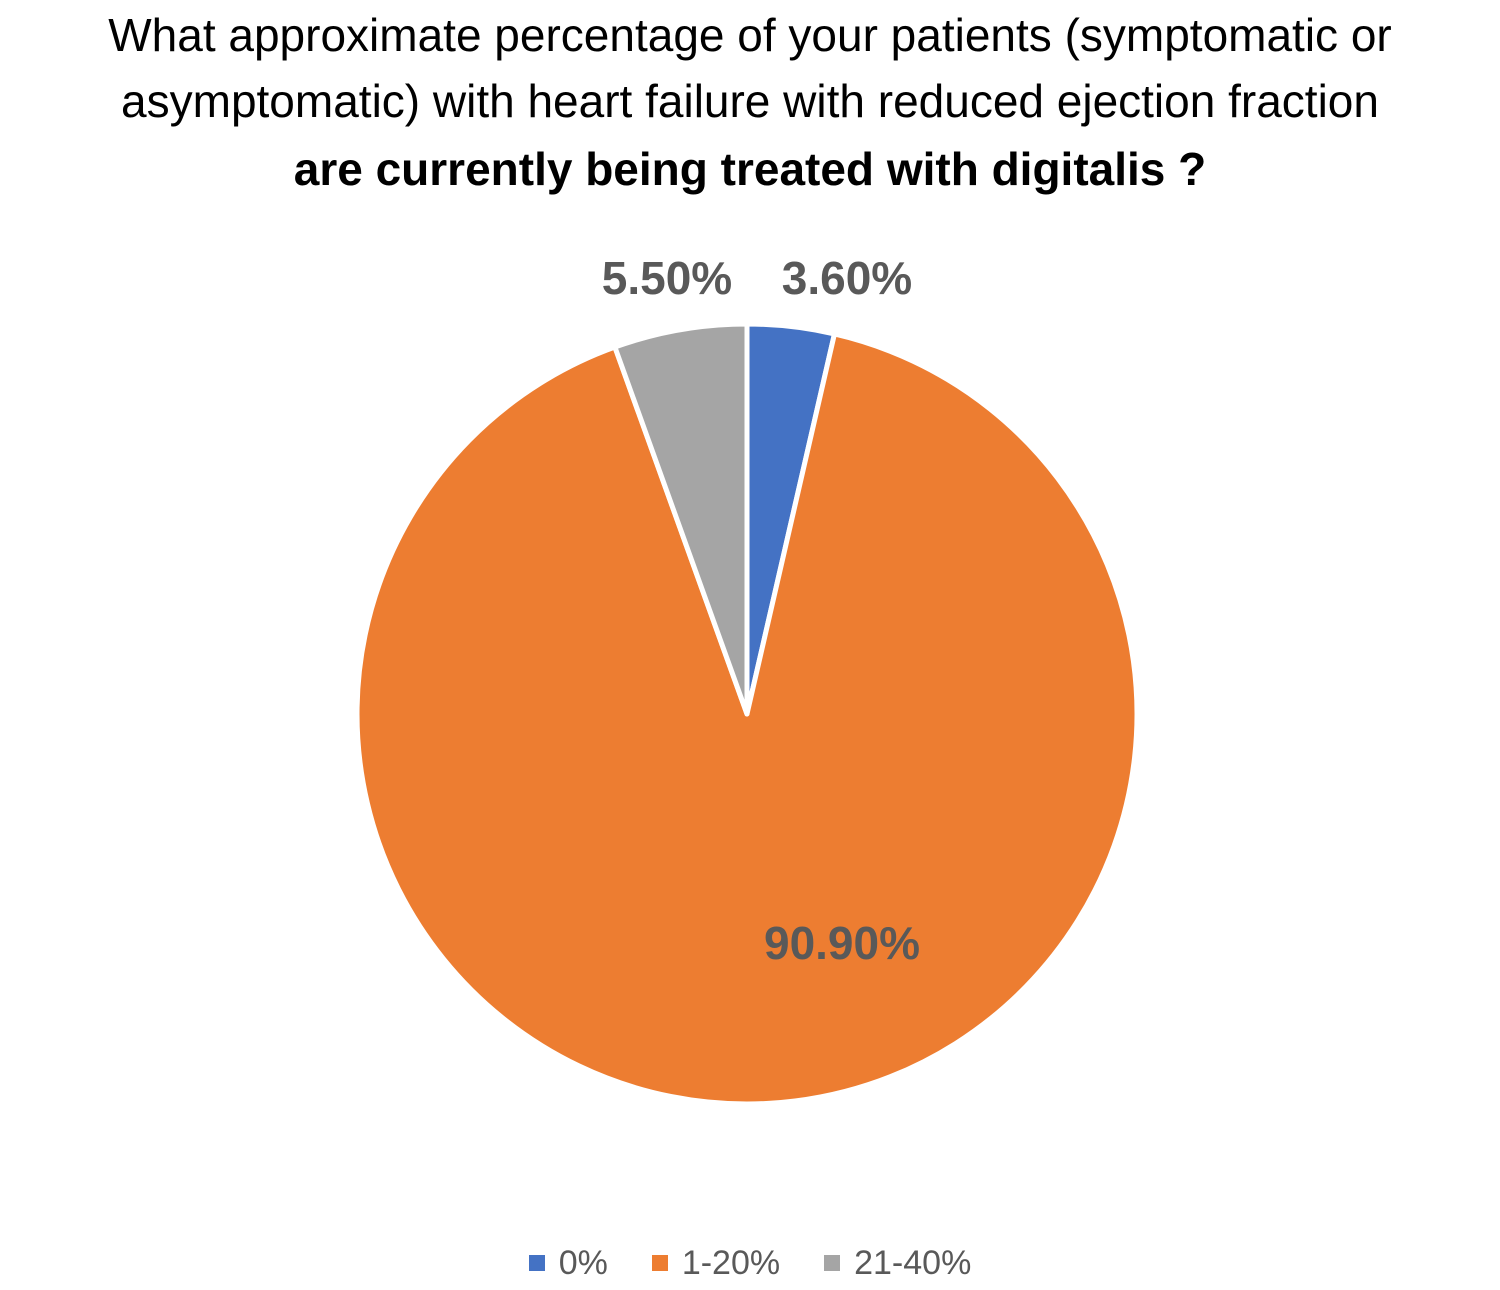  Describe the element at coordinates (842, 943) in the screenshot. I see `data-label-1: 90.90%` at that location.